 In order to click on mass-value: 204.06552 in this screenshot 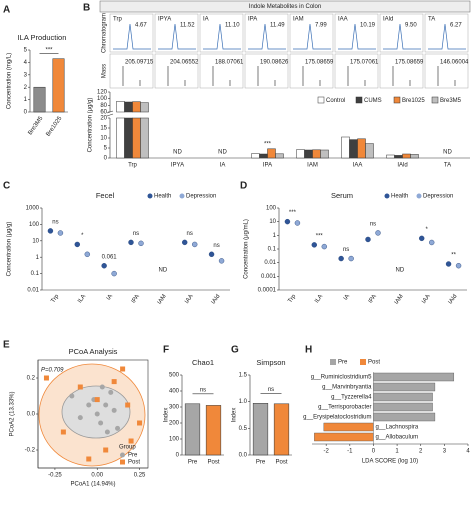, I will do `click(184, 63)`.